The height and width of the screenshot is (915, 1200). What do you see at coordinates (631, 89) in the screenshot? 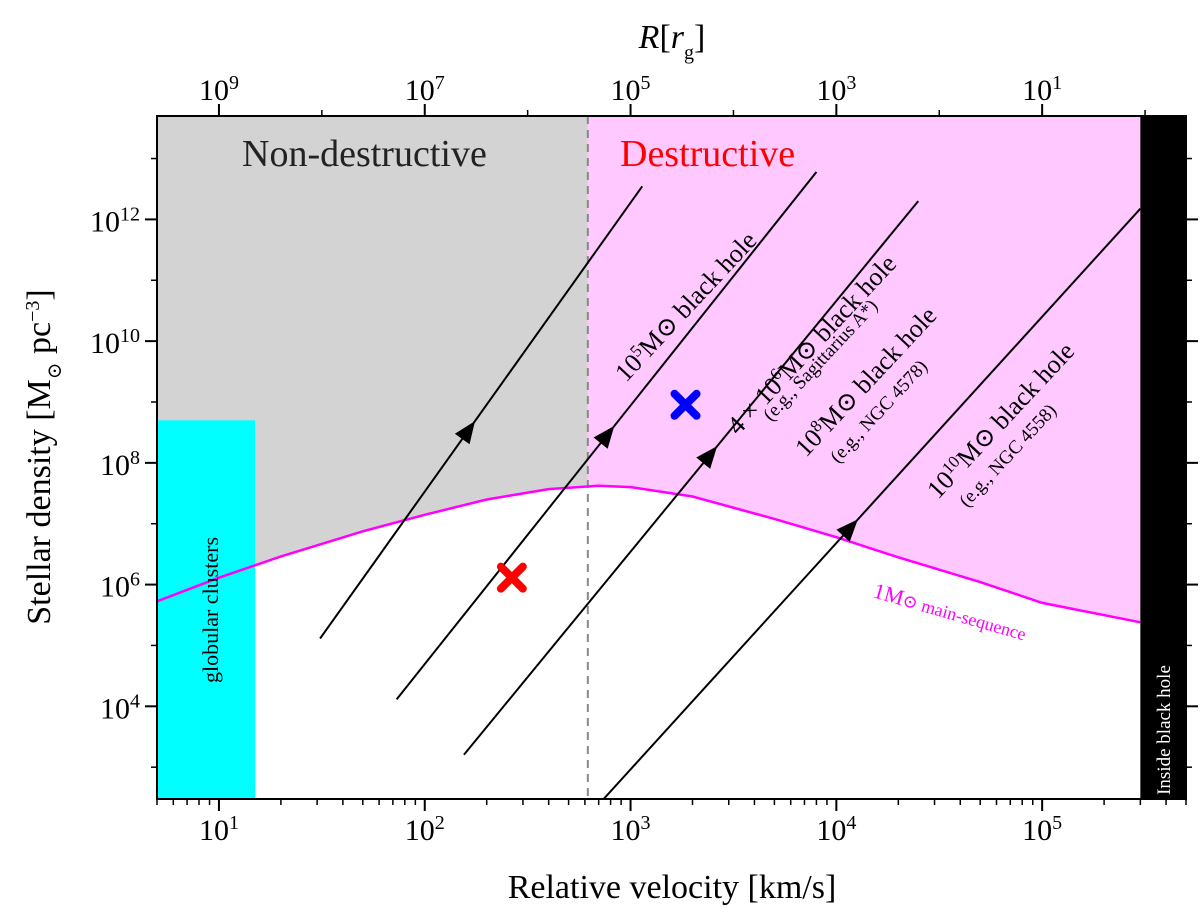
I see `top-tick-label-2: 10⁵` at bounding box center [631, 89].